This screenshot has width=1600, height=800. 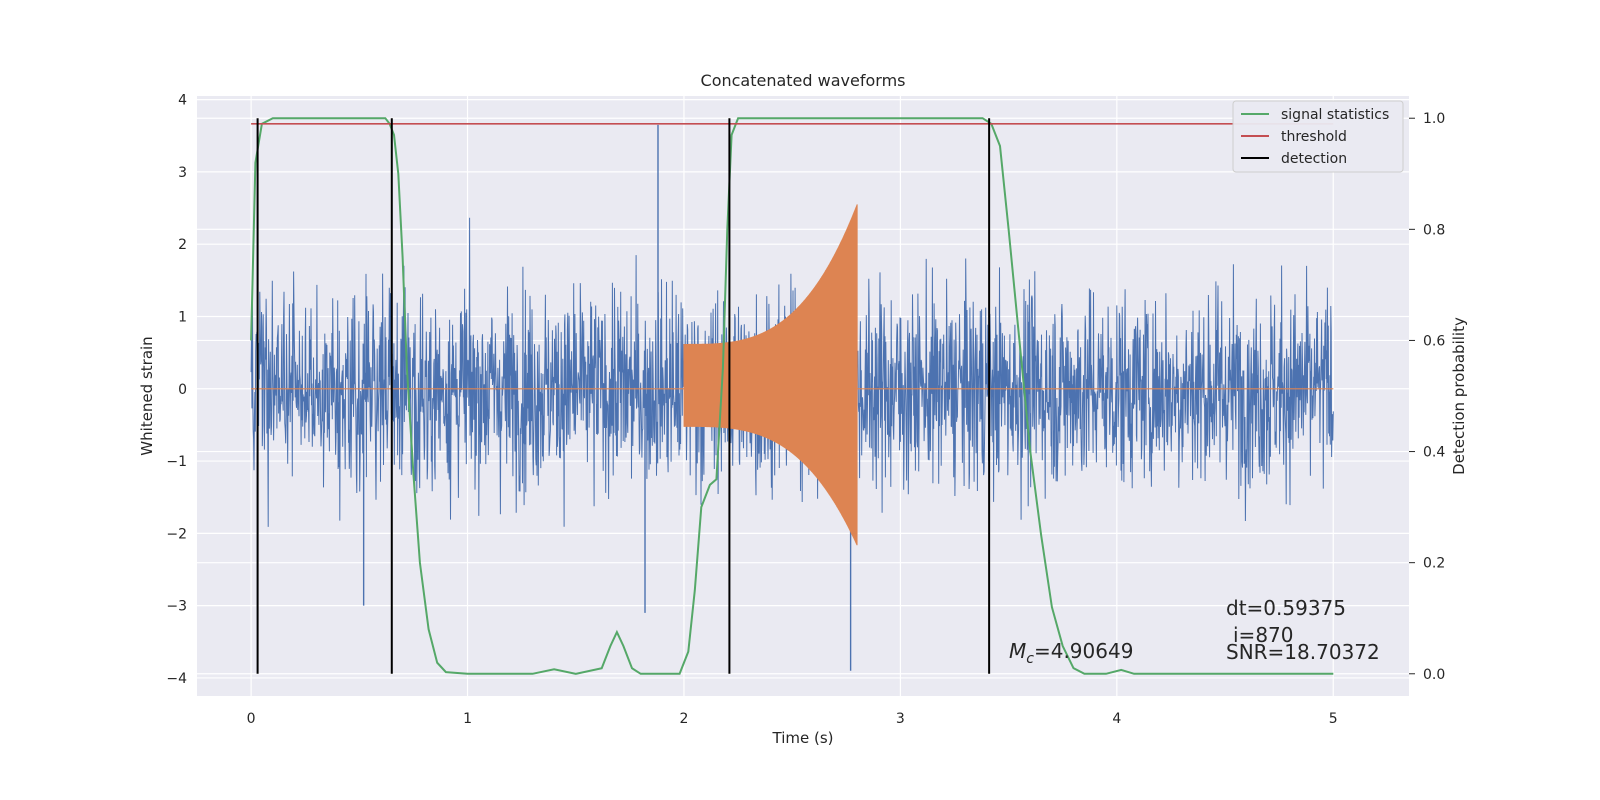 I want to click on x-tick-label: 0, so click(x=251, y=719).